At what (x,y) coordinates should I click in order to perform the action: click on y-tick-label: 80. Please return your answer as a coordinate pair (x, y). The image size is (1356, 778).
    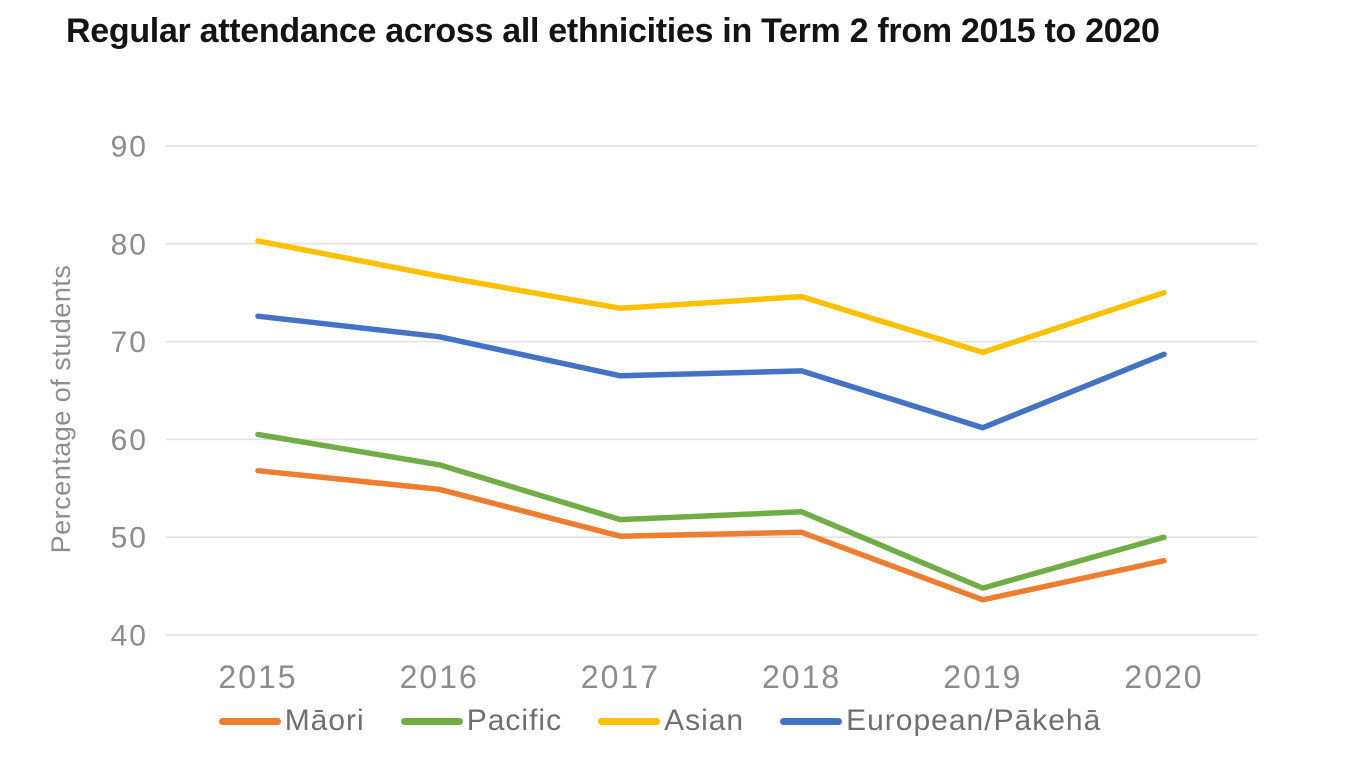
    Looking at the image, I should click on (129, 244).